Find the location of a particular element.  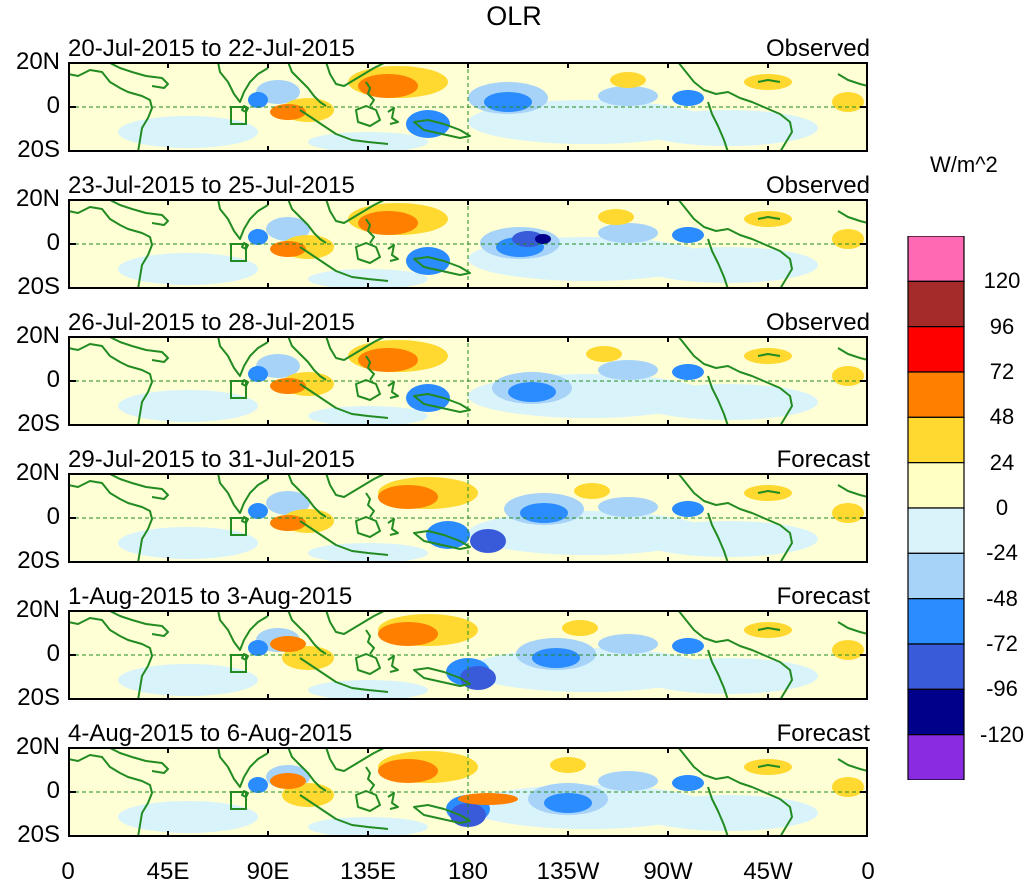

colorbar-label: 120 is located at coordinates (1002, 281).